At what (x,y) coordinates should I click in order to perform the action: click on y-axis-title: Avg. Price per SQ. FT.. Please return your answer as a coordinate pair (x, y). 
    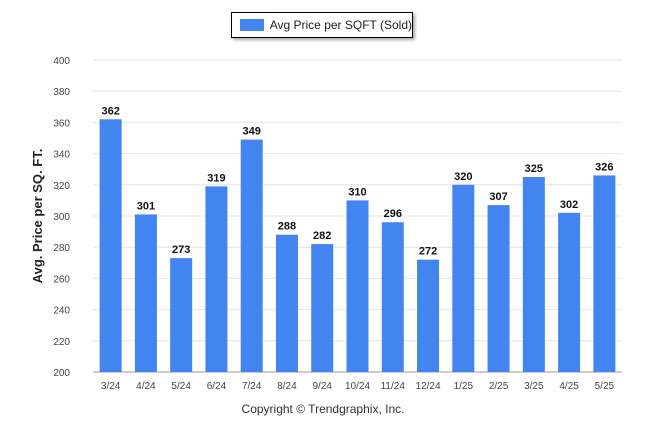
    Looking at the image, I should click on (37, 216).